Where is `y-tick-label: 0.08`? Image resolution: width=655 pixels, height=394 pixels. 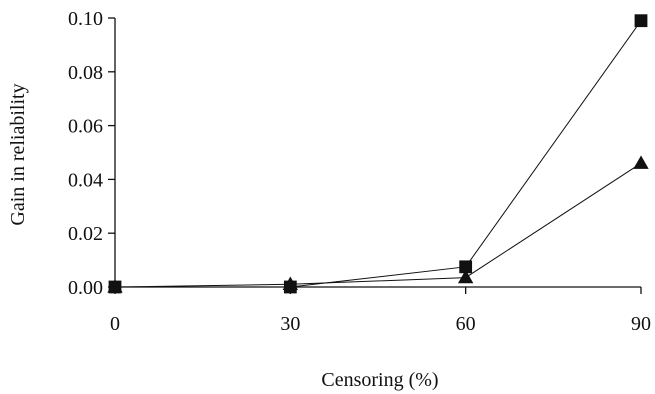
y-tick-label: 0.08 is located at coordinates (85, 73).